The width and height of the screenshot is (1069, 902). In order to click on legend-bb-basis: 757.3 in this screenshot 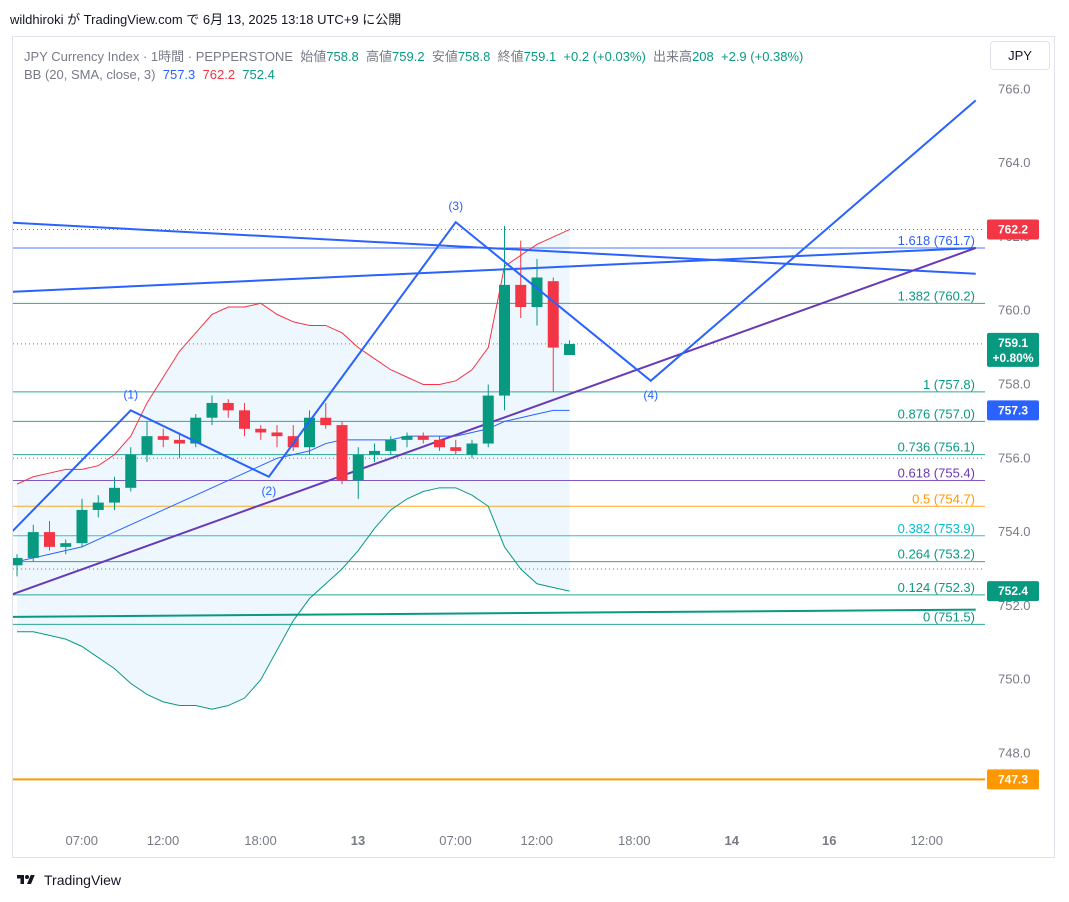, I will do `click(179, 74)`.